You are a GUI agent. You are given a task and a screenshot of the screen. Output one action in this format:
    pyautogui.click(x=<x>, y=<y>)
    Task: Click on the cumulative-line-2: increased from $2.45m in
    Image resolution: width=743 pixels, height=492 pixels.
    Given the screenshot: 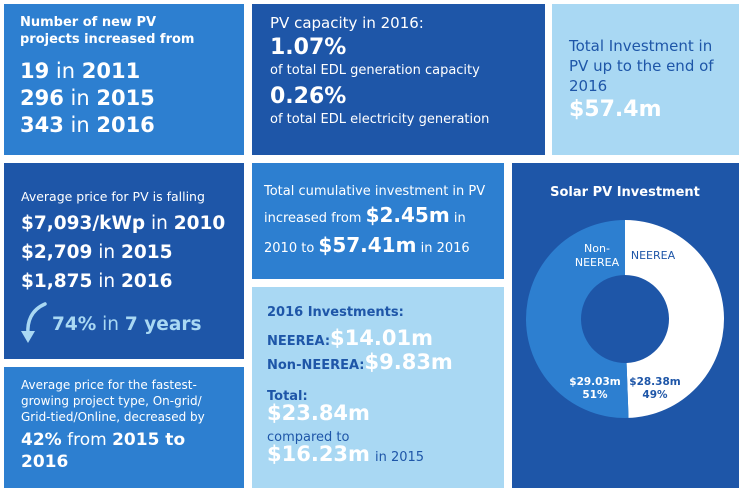 What is the action you would take?
    pyautogui.click(x=365, y=215)
    